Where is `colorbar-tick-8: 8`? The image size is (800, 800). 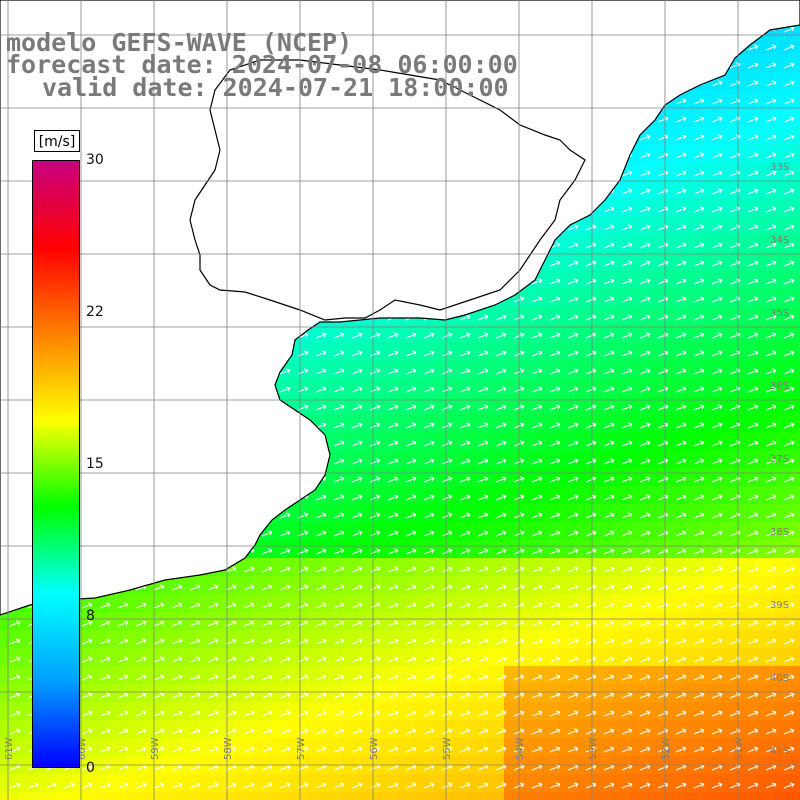
colorbar-tick-8: 8 is located at coordinates (90, 616).